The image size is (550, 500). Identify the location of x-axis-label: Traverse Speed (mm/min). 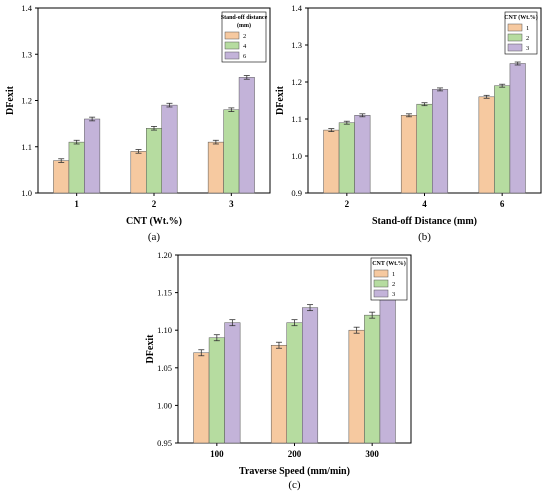
(294, 471).